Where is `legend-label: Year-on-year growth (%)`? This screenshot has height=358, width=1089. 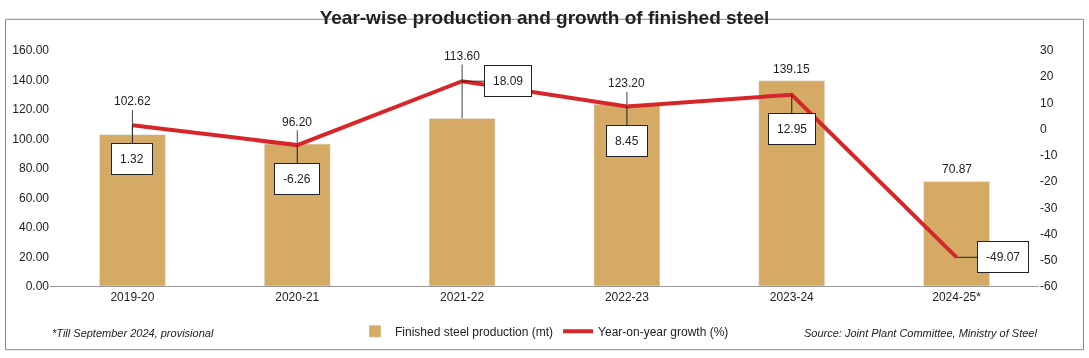 legend-label: Year-on-year growth (%) is located at coordinates (663, 331).